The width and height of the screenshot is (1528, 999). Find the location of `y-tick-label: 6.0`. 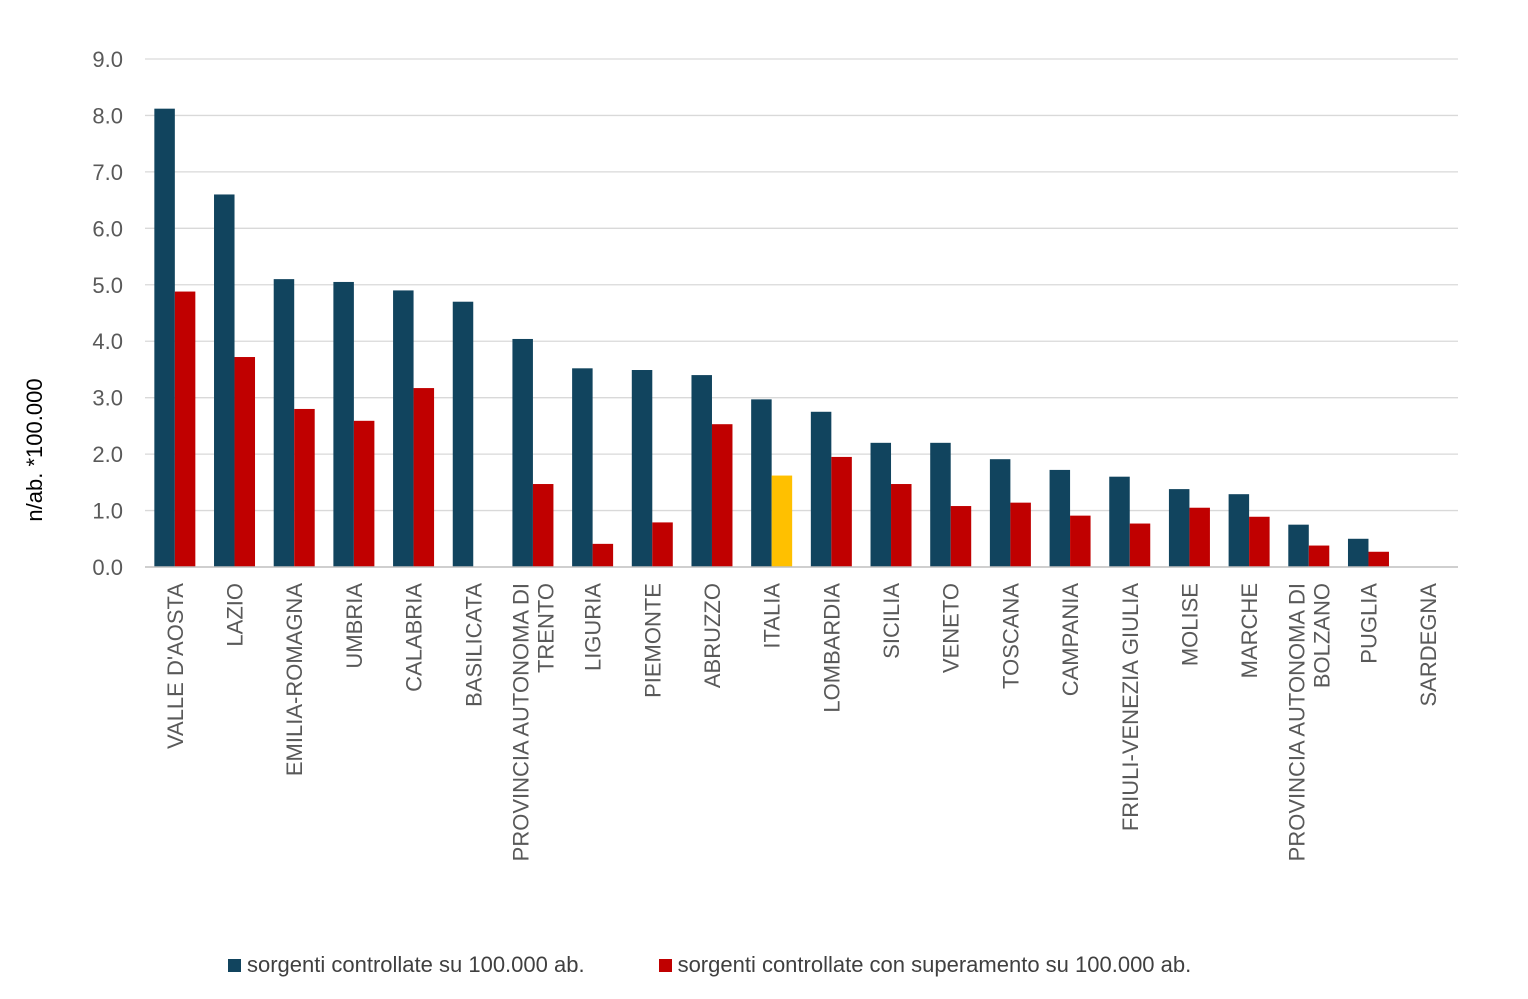

y-tick-label: 6.0 is located at coordinates (107, 228).